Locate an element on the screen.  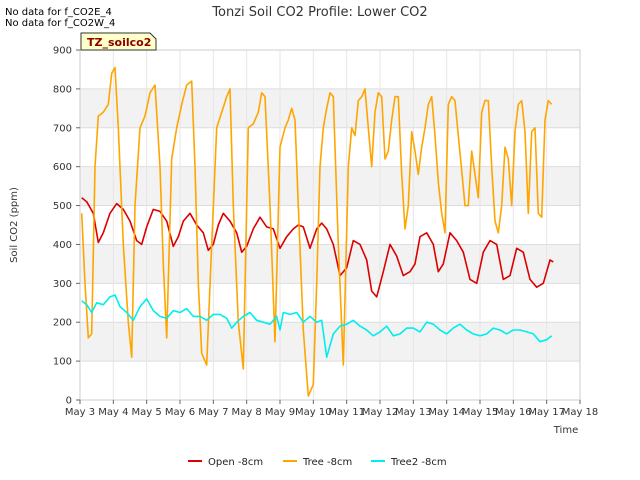
series-line-tree2-8cm is located at coordinates (317, 326).